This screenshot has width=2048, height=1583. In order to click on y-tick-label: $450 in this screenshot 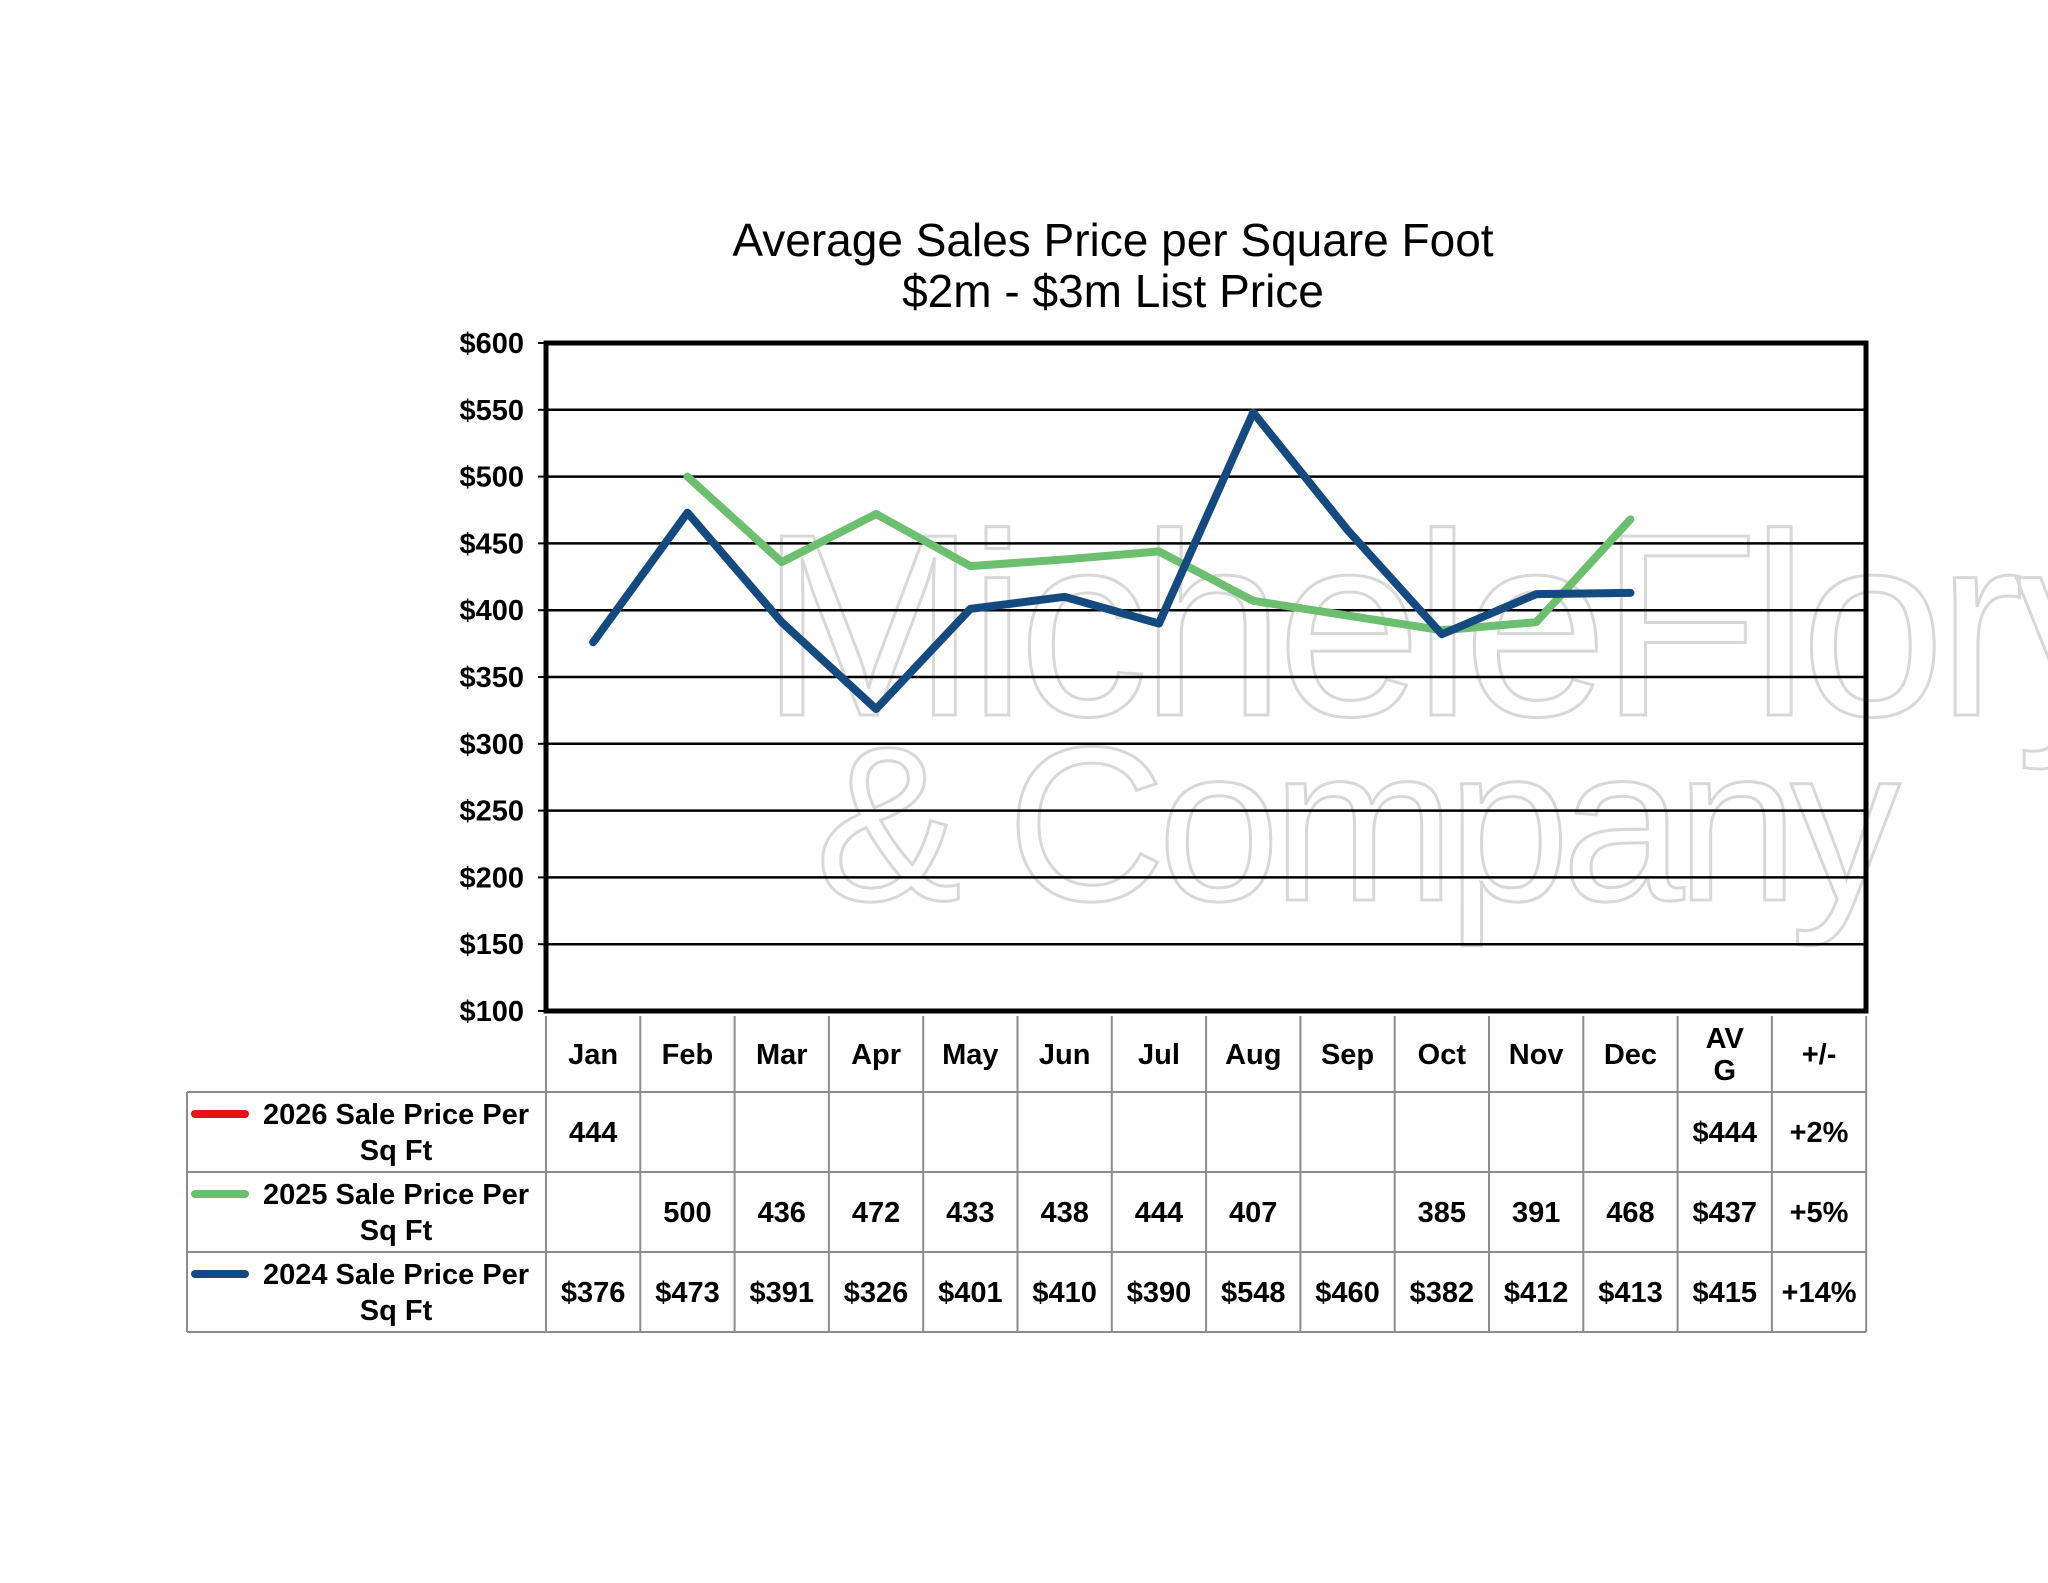, I will do `click(491, 544)`.